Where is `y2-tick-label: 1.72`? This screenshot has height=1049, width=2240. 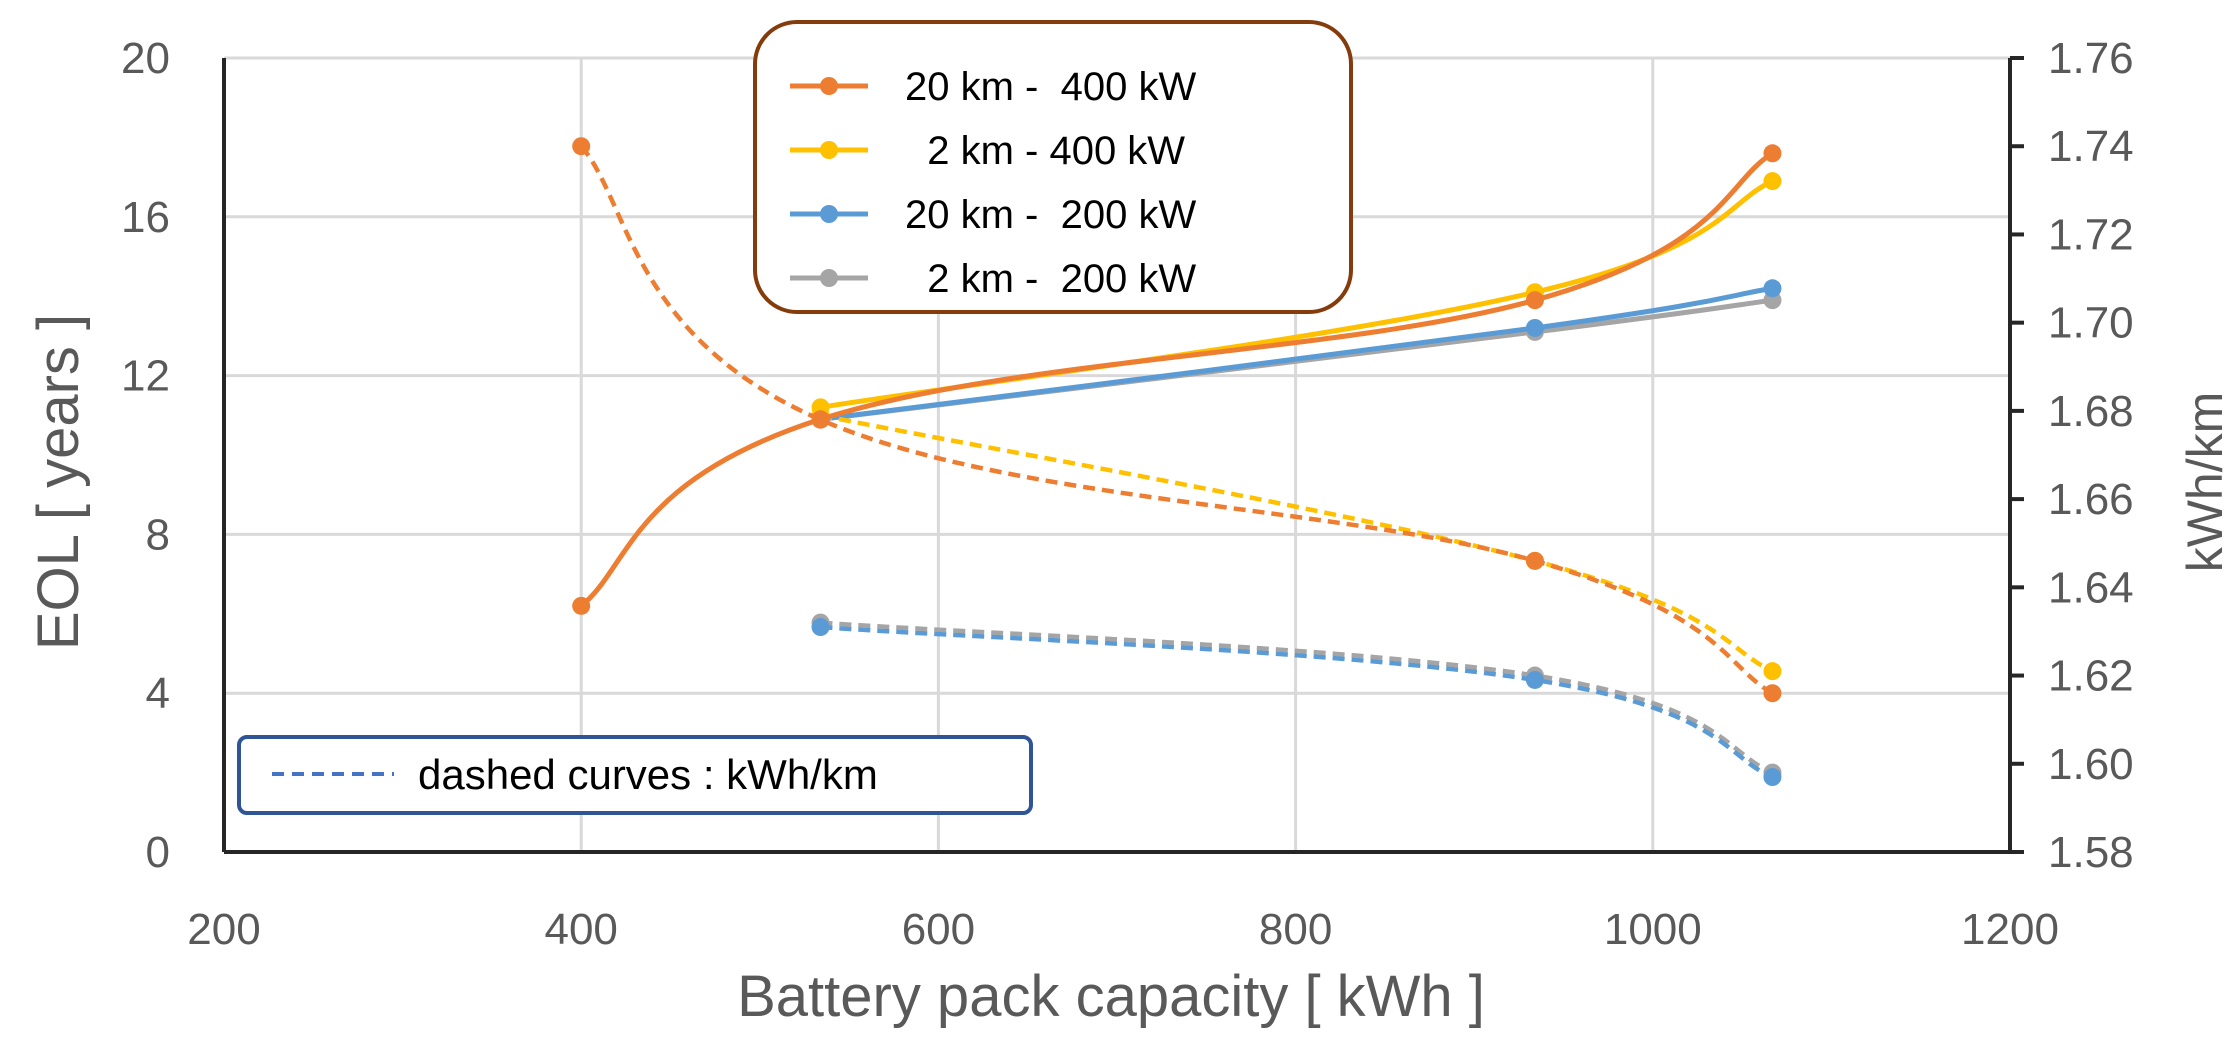 y2-tick-label: 1.72 is located at coordinates (2091, 234).